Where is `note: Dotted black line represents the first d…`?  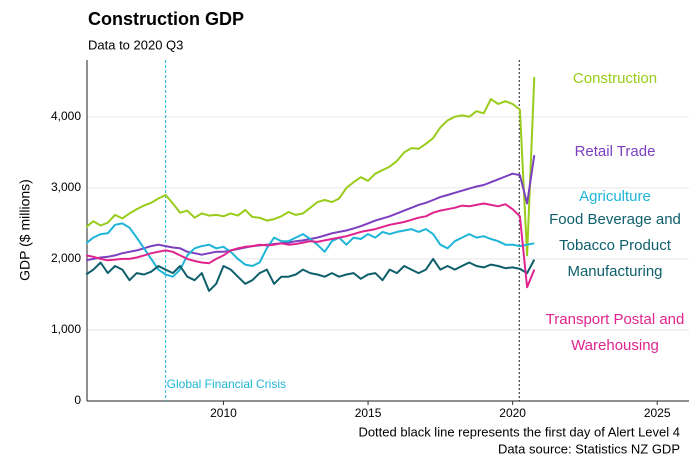 note: Dotted black line represents the first d… is located at coordinates (519, 431).